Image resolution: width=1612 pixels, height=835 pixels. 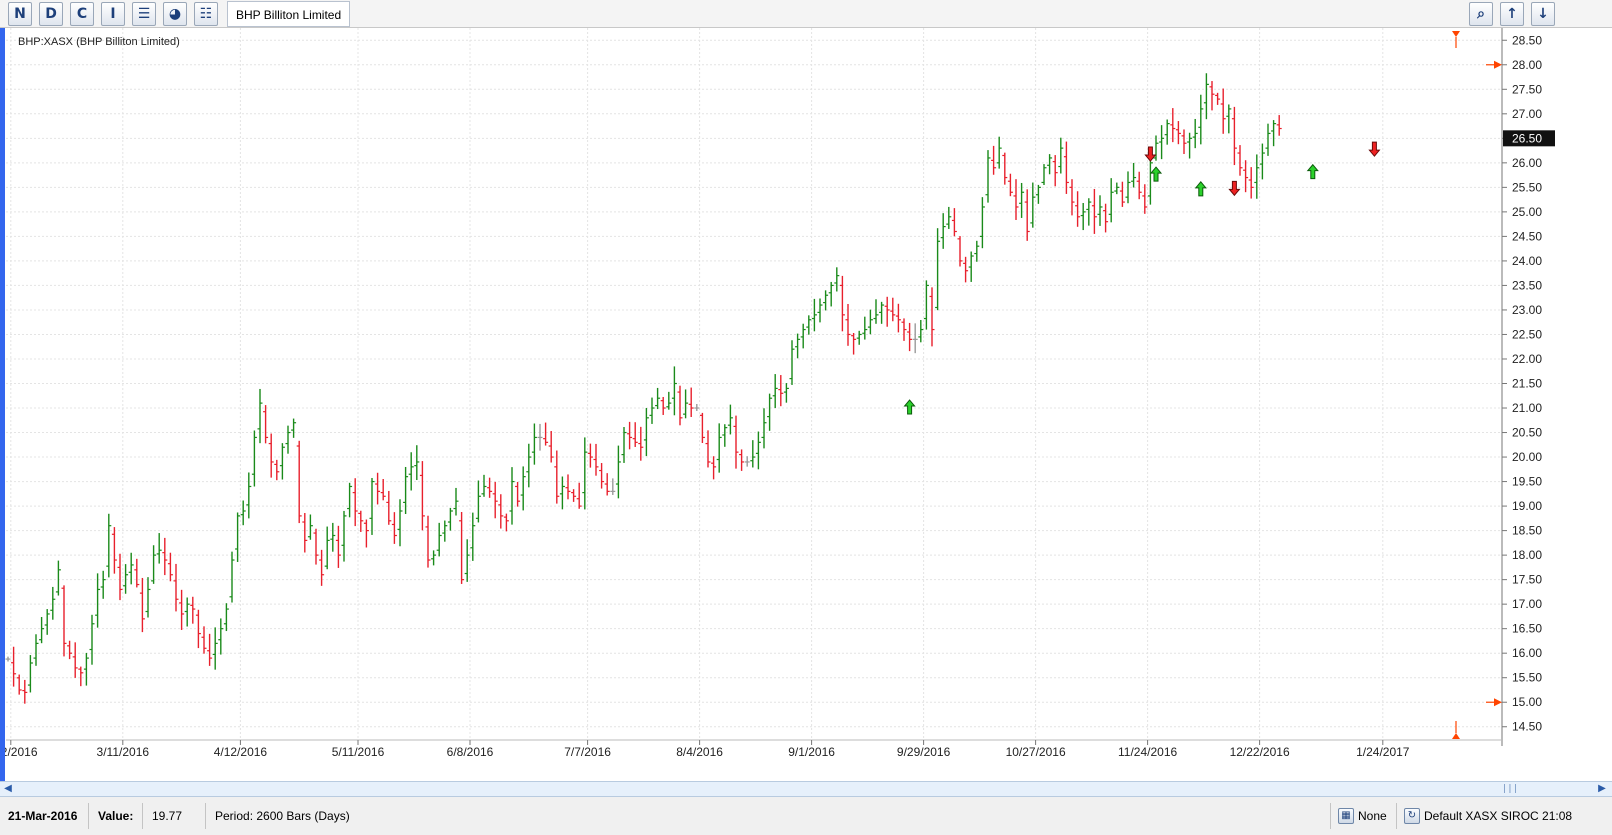 I want to click on zoom-button: ⌕, so click(x=1481, y=14).